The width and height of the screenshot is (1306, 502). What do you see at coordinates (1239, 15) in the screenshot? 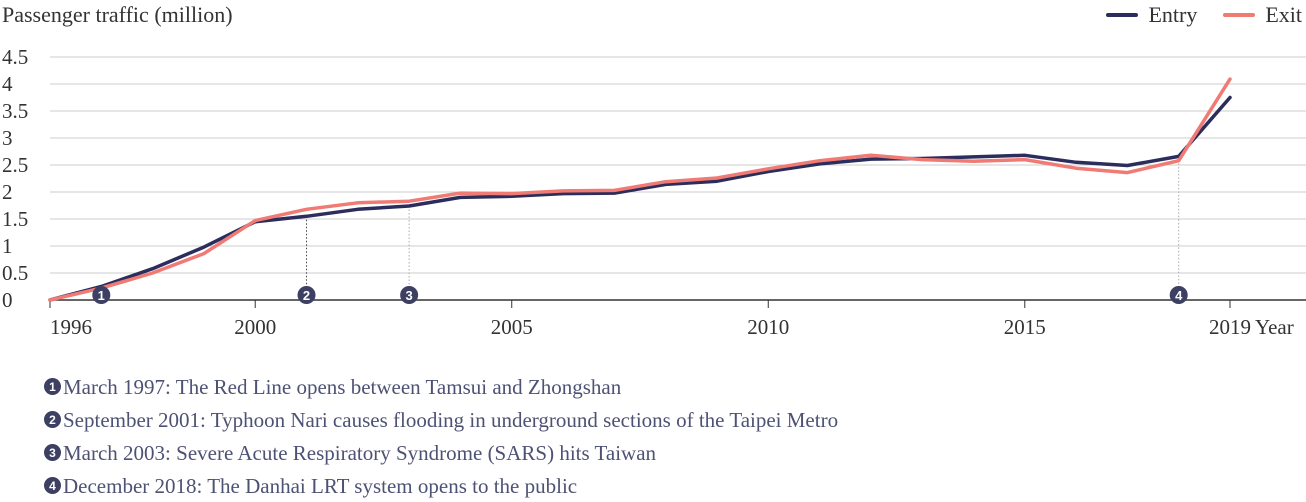
I see `legend-swatch-exit` at bounding box center [1239, 15].